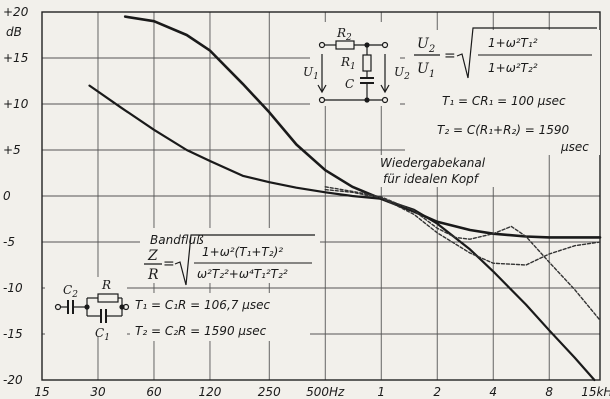 This screenshot has height=399, width=610. What do you see at coordinates (98, 392) in the screenshot?
I see `x-tick-label: 30` at bounding box center [98, 392].